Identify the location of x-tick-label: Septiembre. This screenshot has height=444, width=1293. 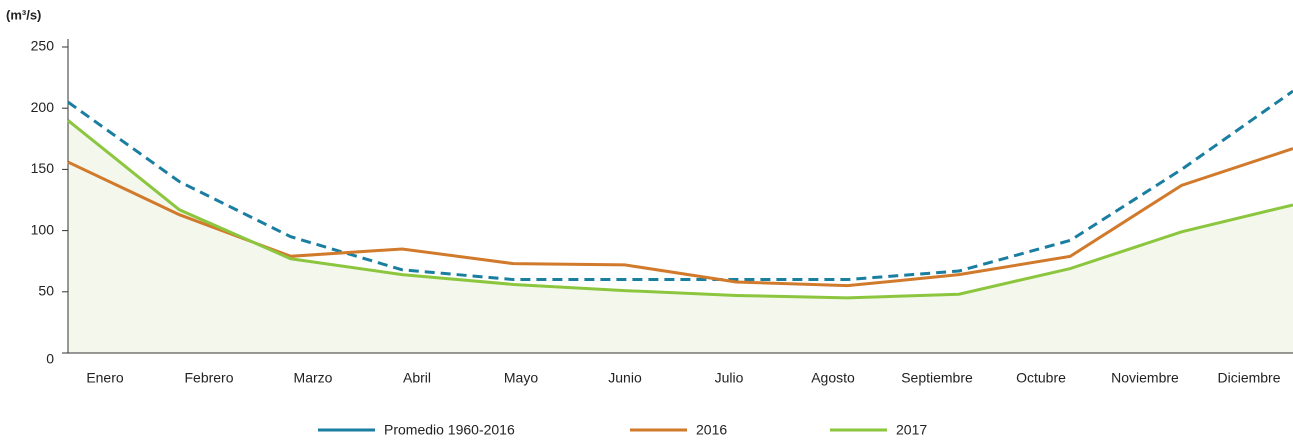
(937, 378).